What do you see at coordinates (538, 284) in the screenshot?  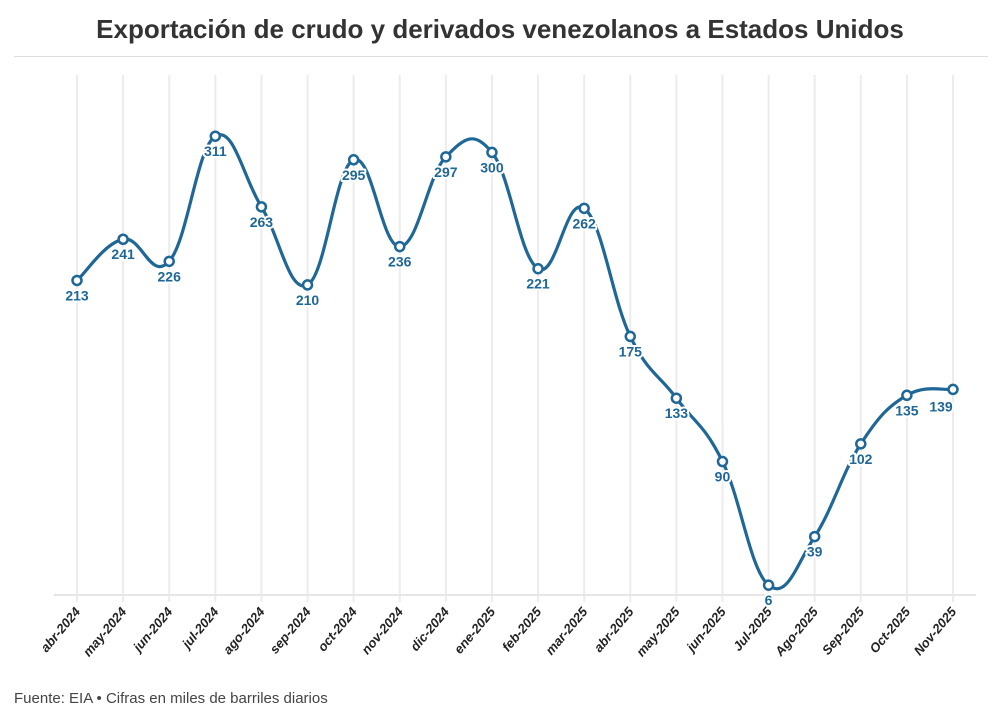 I see `data-label: 221` at bounding box center [538, 284].